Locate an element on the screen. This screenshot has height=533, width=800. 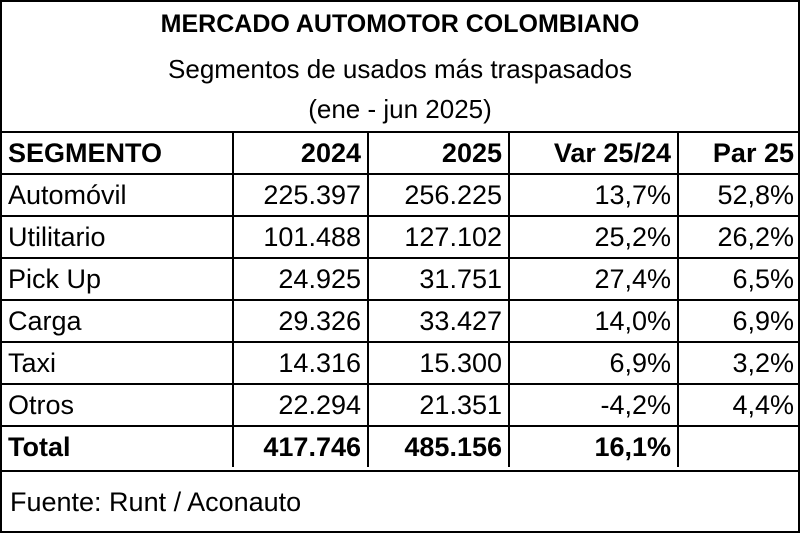
table-cell: 127.102 is located at coordinates (437, 236).